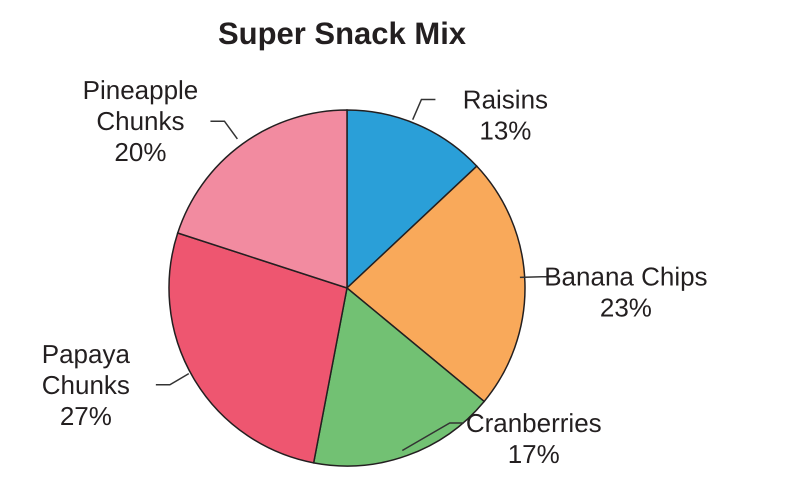 The height and width of the screenshot is (485, 799). What do you see at coordinates (626, 277) in the screenshot?
I see `slice-label: Banana Chips` at bounding box center [626, 277].